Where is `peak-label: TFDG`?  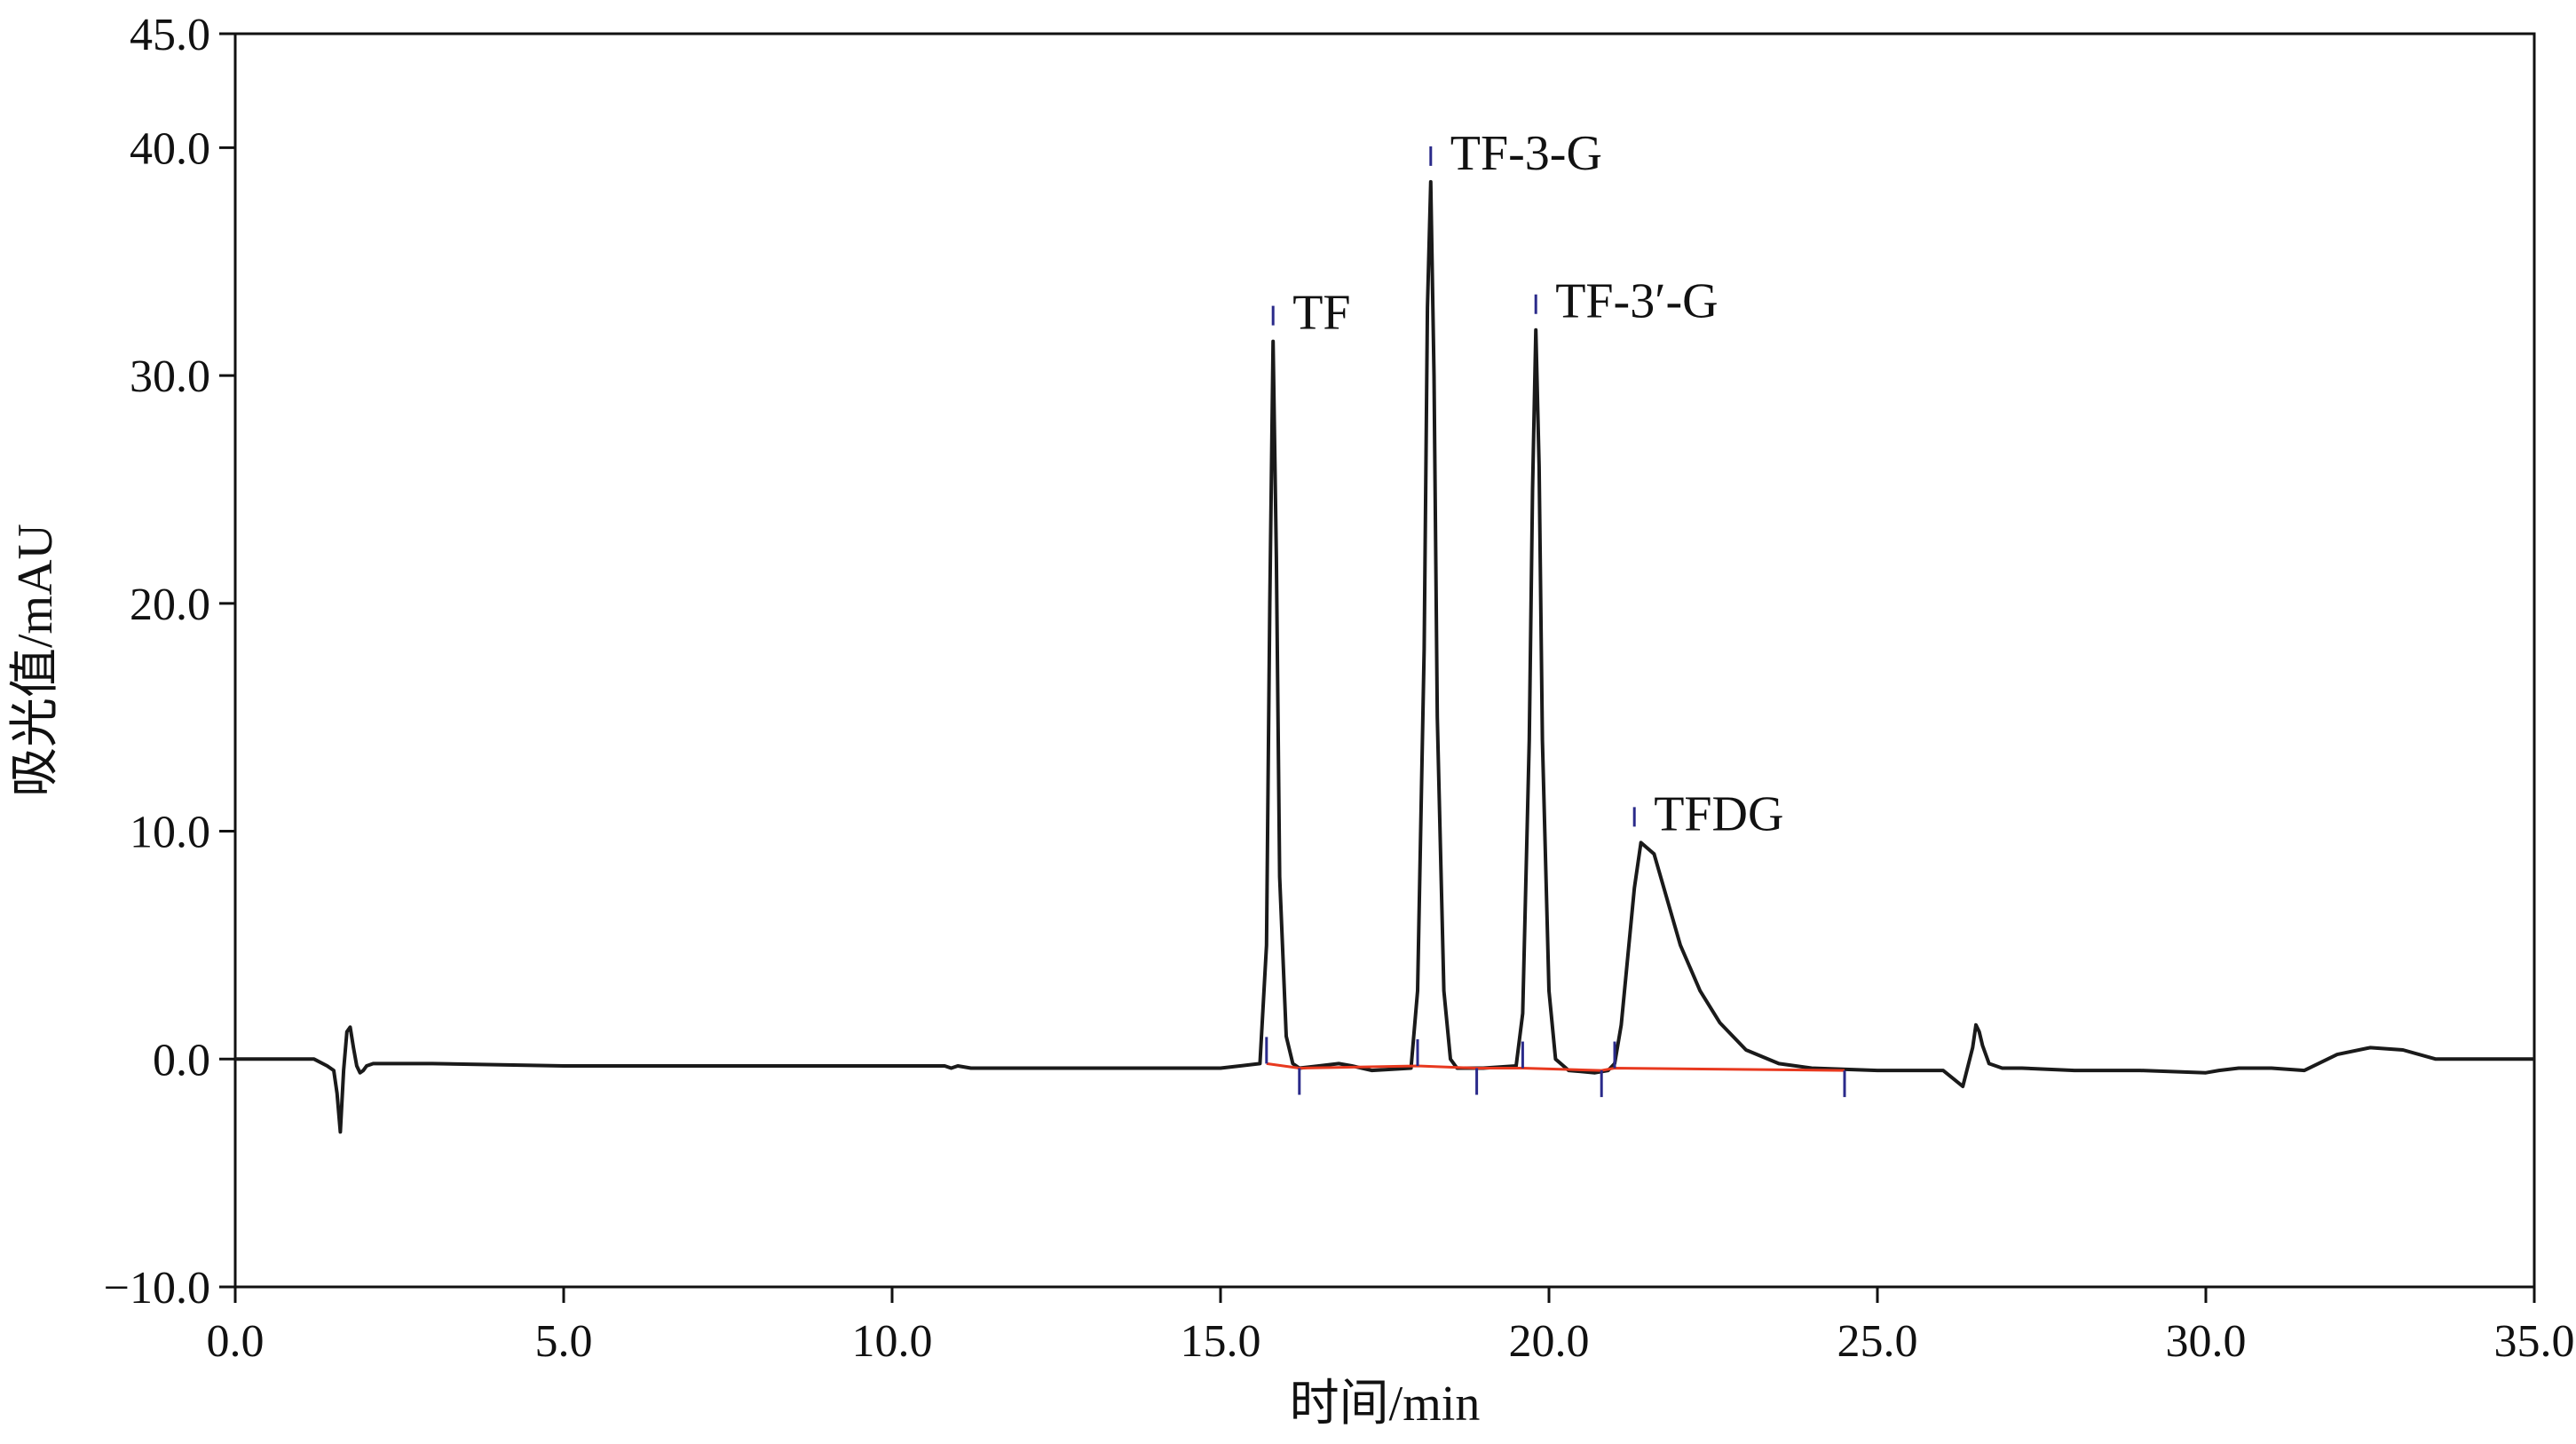
peak-label: TFDG is located at coordinates (1718, 813).